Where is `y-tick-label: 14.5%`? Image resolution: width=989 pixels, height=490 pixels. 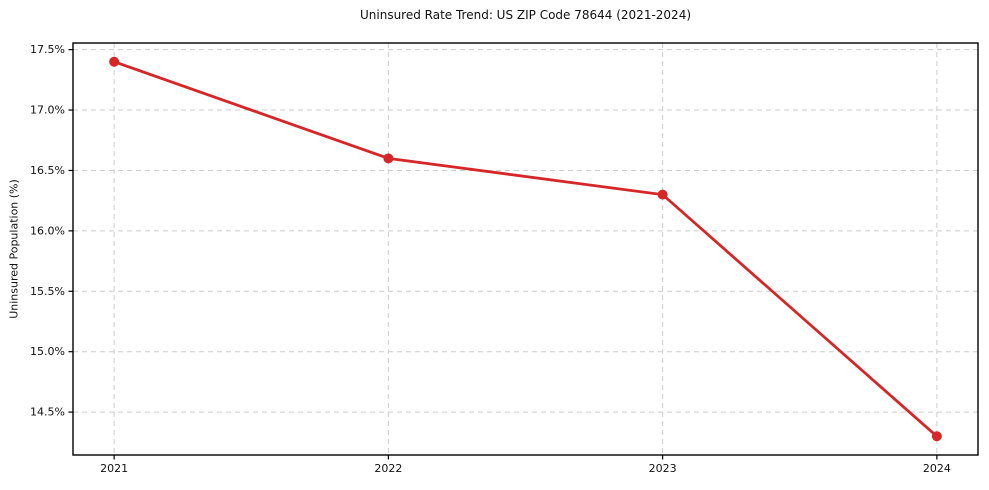
y-tick-label: 14.5% is located at coordinates (47, 412).